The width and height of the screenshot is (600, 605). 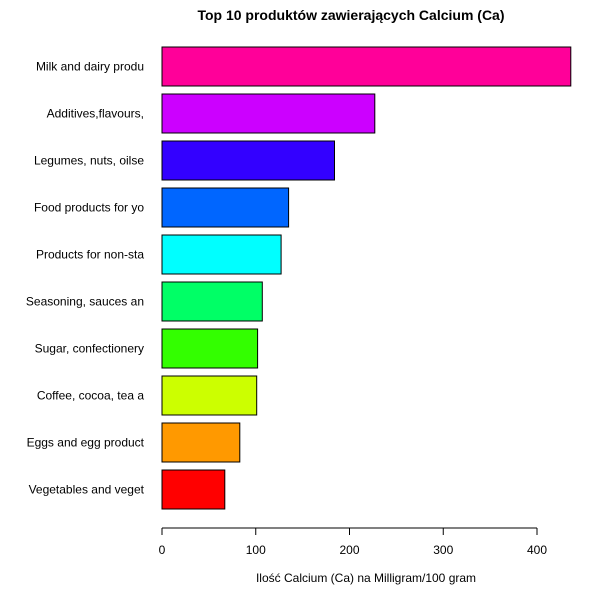 What do you see at coordinates (353, 542) in the screenshot?
I see `x-axis: 0 100 200 300 400` at bounding box center [353, 542].